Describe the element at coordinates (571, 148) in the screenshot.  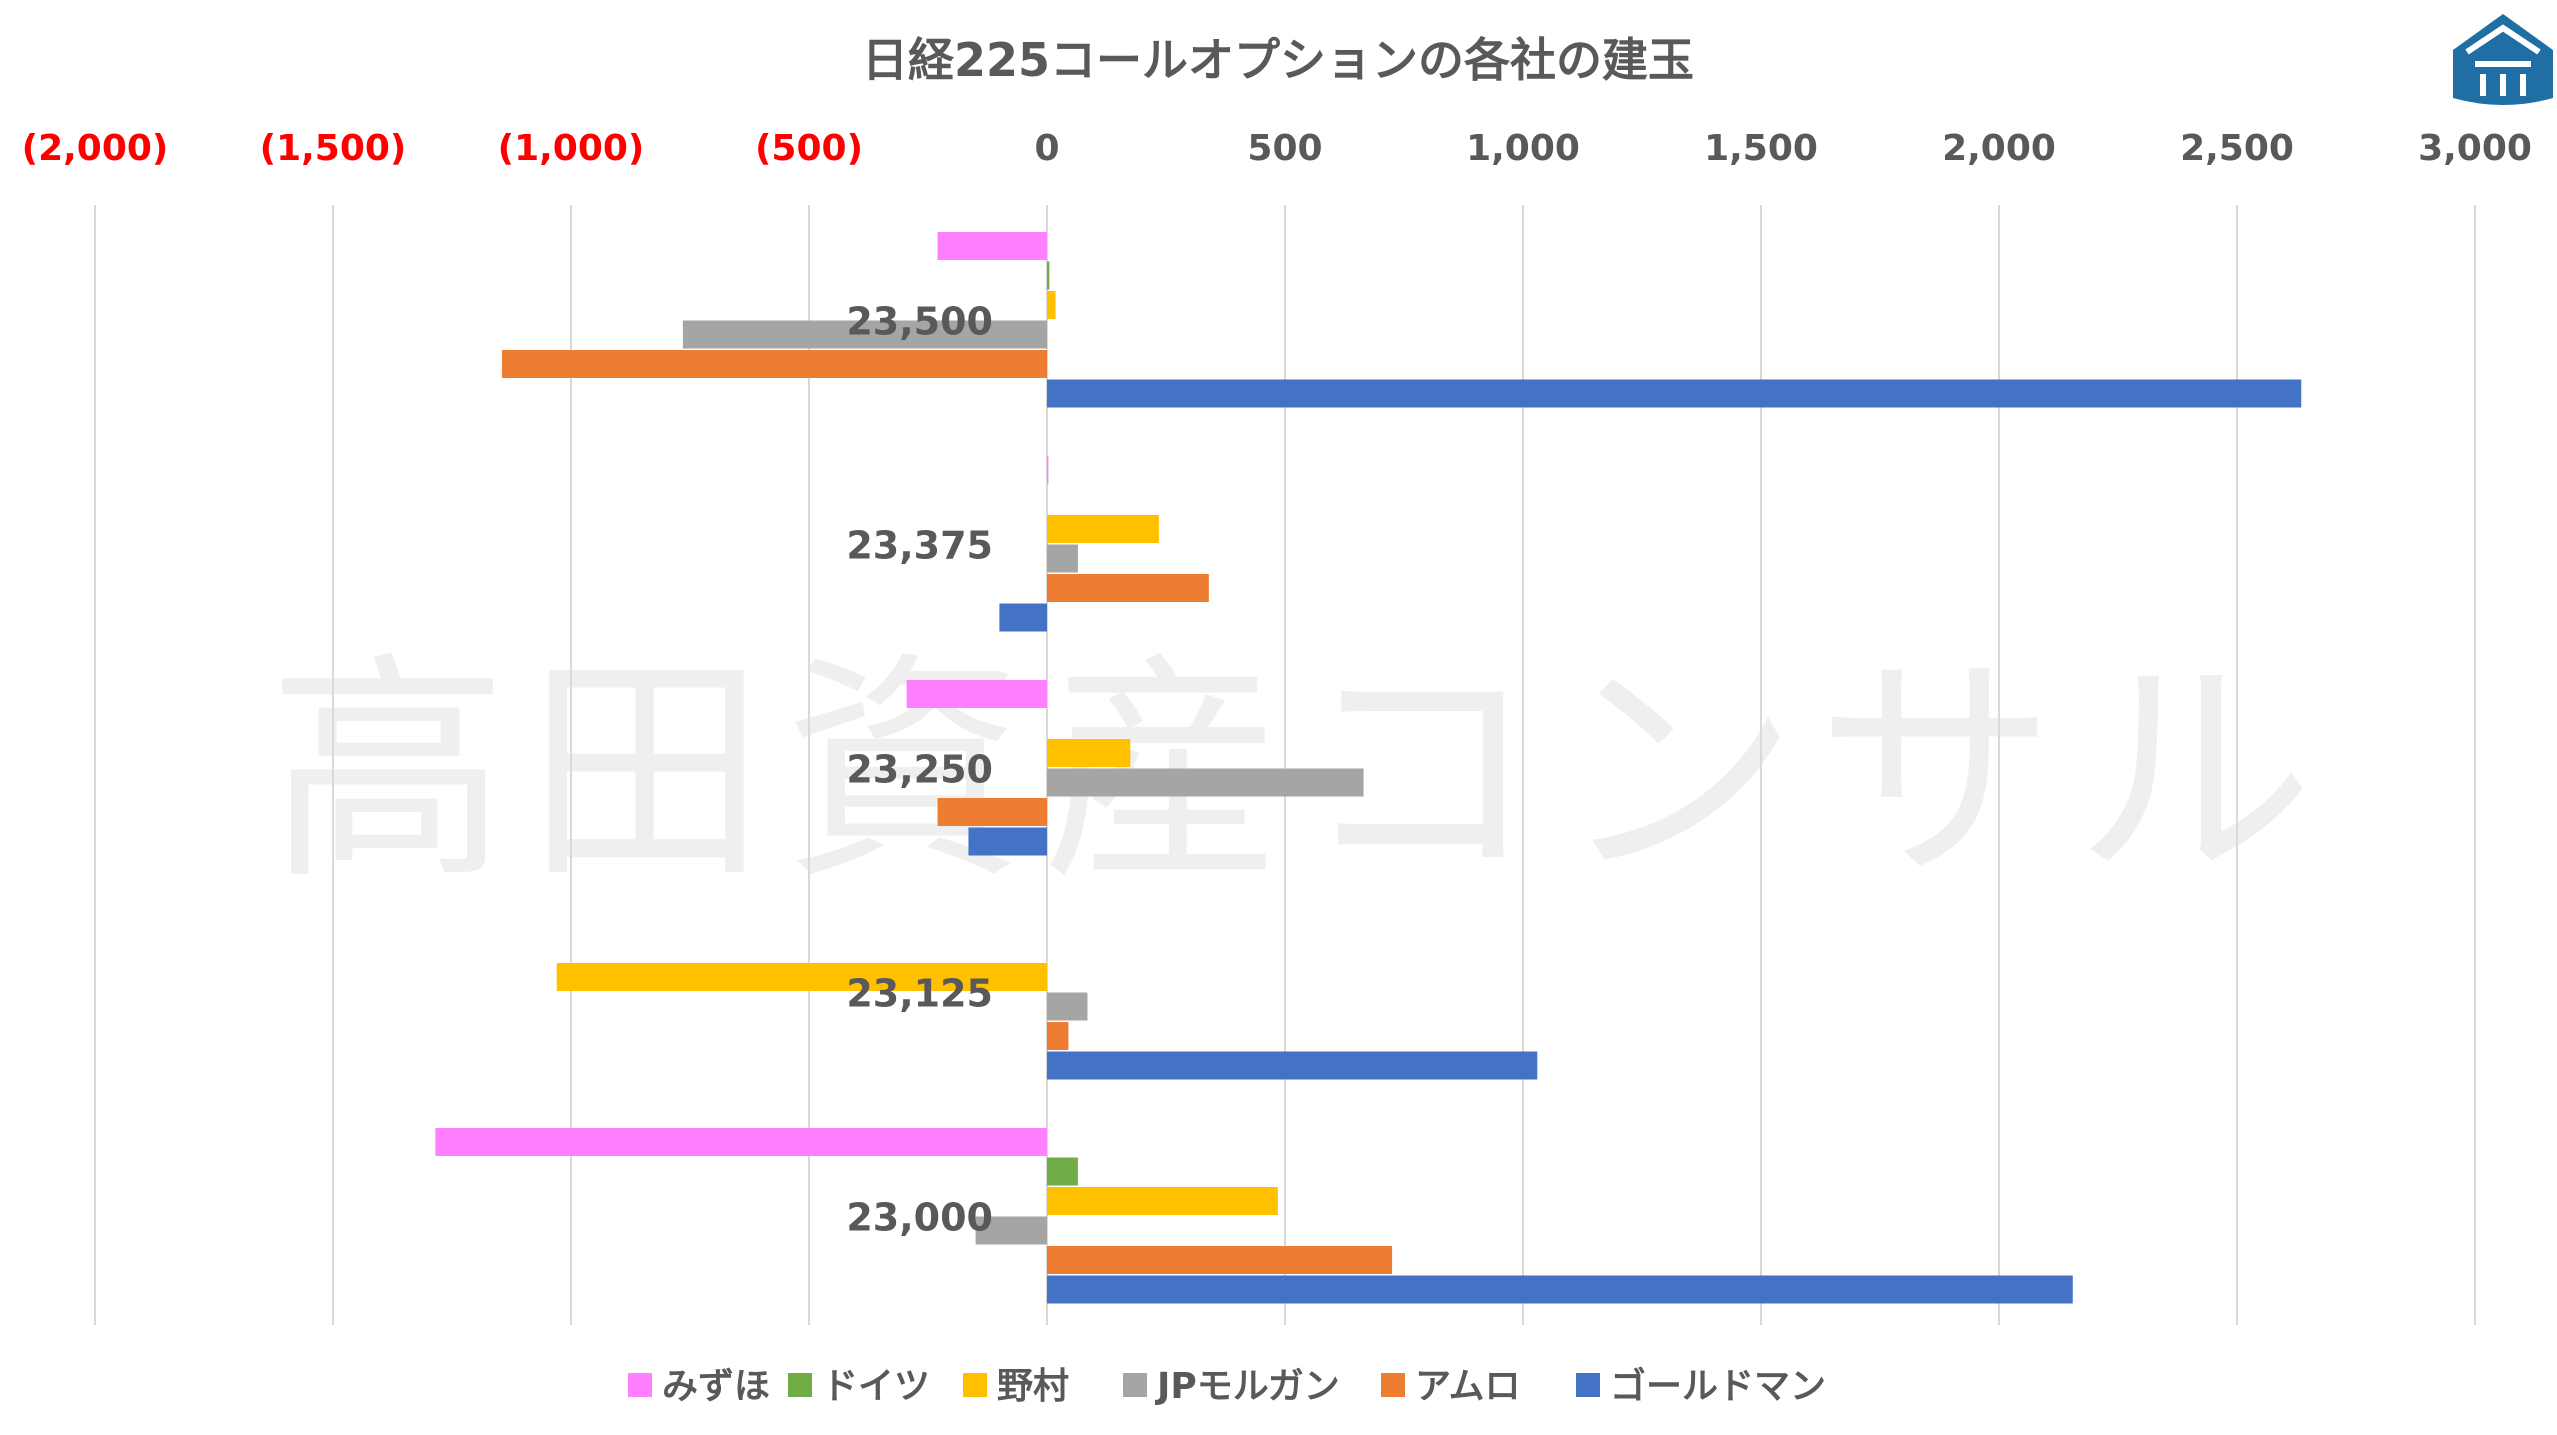
I see `x-tick-label: (1,000)` at that location.